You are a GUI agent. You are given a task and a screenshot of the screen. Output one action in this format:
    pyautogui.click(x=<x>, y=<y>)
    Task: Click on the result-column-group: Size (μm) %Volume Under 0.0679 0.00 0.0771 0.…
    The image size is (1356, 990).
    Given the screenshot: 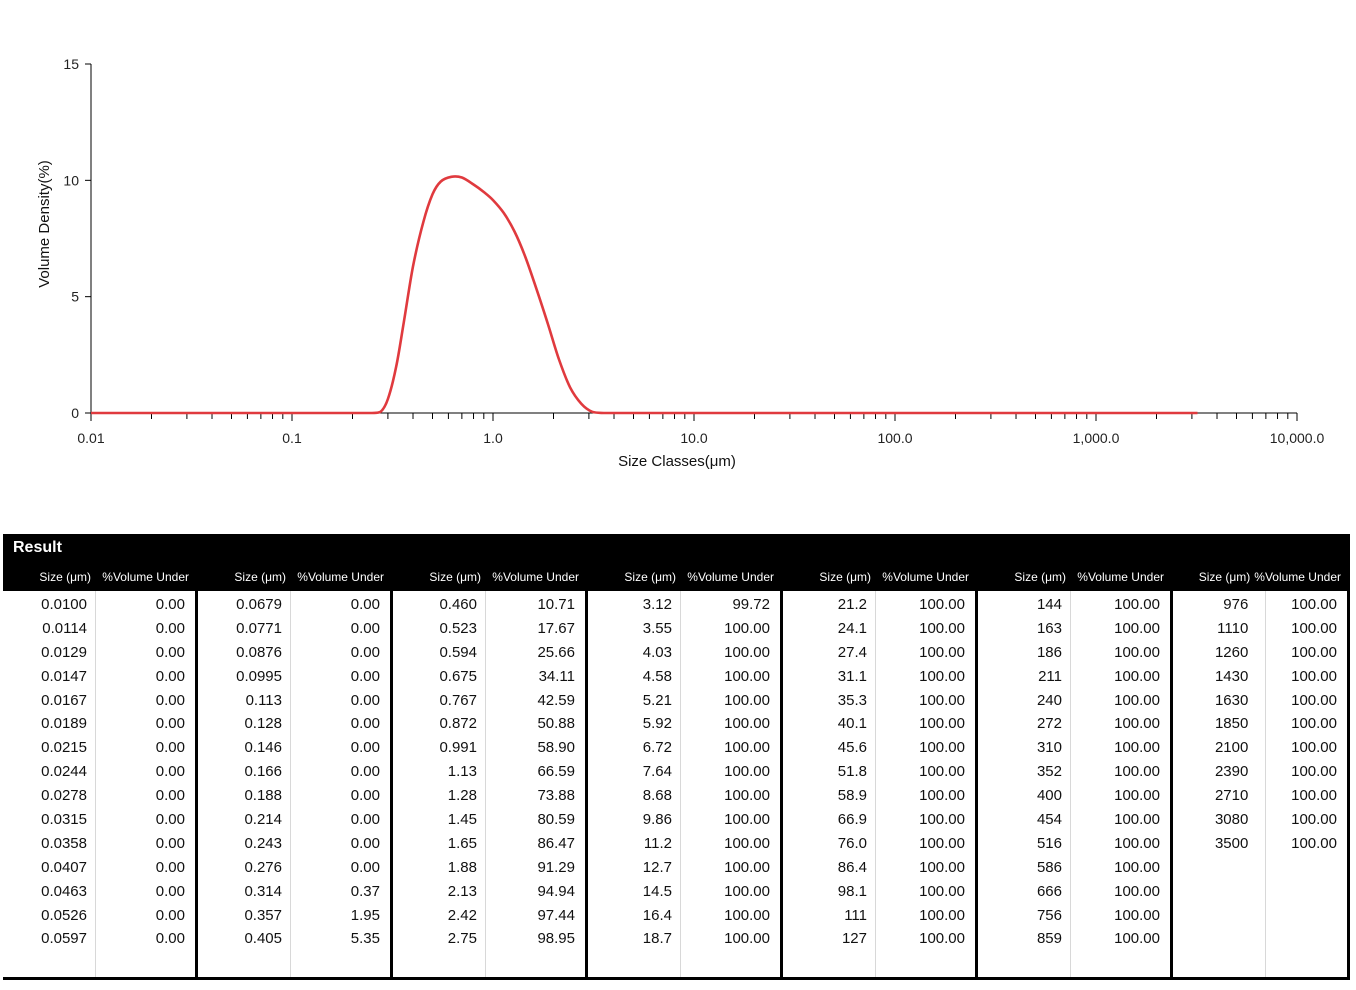 What is the action you would take?
    pyautogui.click(x=294, y=770)
    